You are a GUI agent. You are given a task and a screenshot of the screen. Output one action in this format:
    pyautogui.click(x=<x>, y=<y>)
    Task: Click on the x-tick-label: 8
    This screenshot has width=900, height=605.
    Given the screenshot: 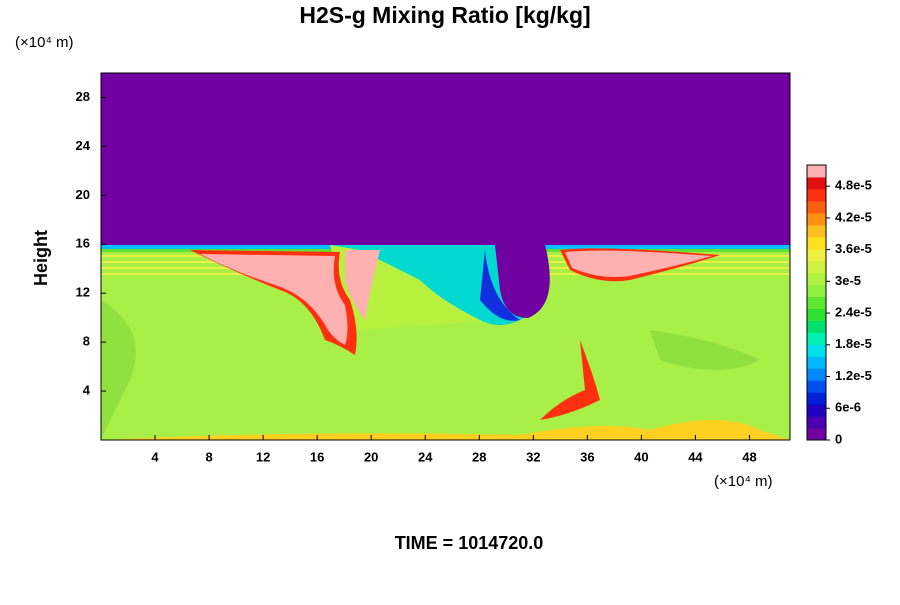 What is the action you would take?
    pyautogui.click(x=208, y=456)
    